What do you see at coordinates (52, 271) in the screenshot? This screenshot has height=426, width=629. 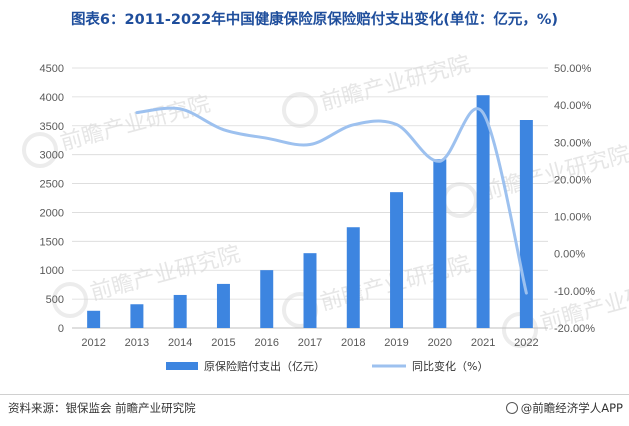 I see `left-axis-tick-label: 1000` at bounding box center [52, 271].